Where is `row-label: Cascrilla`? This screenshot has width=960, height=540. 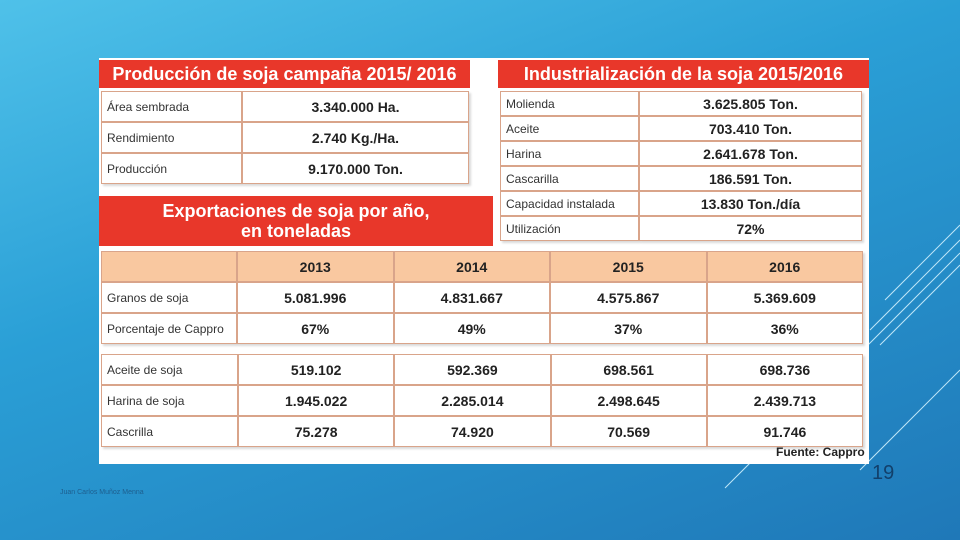
row-label: Cascrilla is located at coordinates (169, 431).